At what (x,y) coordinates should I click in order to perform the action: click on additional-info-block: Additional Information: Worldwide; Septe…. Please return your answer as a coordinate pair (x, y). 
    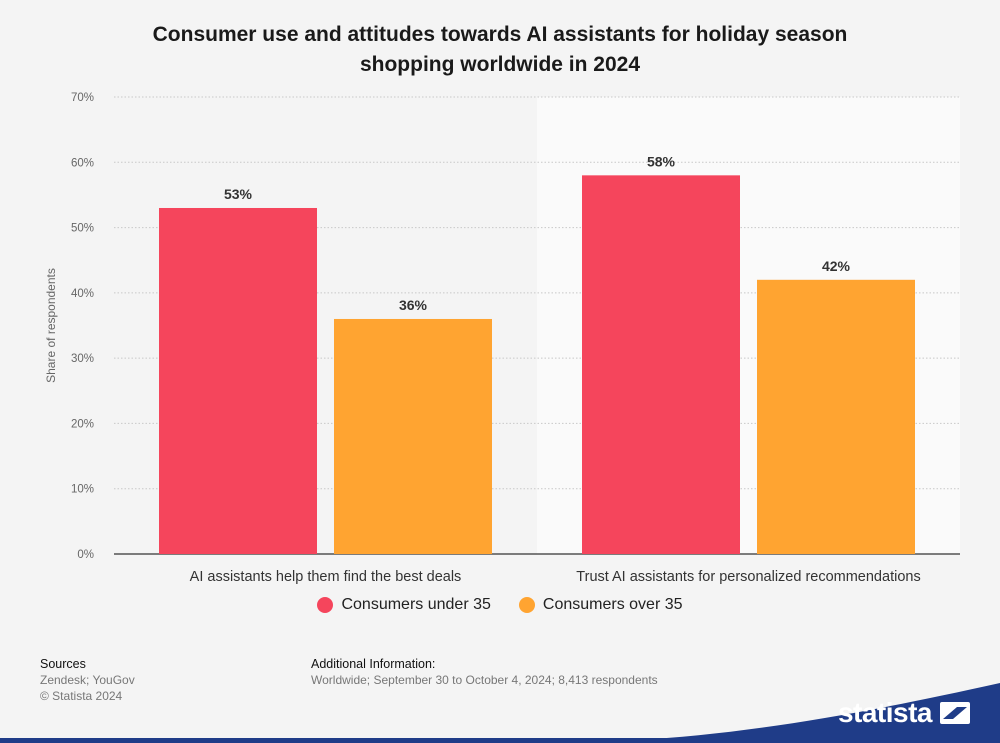
    Looking at the image, I should click on (484, 672).